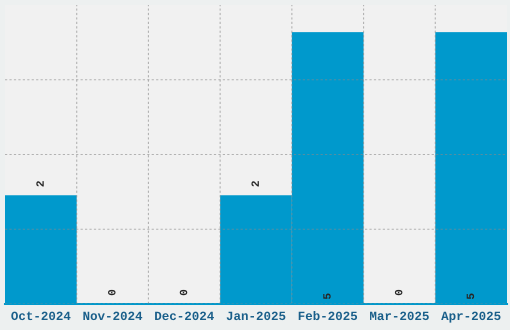 The height and width of the screenshot is (330, 510). Describe the element at coordinates (470, 317) in the screenshot. I see `x-tick-label: Apr-2025` at that location.